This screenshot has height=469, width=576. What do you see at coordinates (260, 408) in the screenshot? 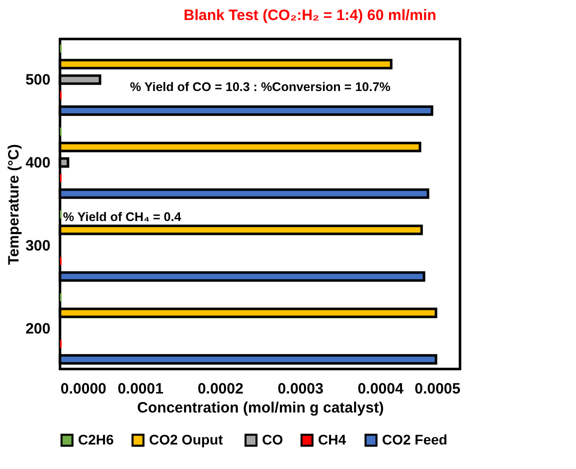
I see `x-axis-title: Concentration (mol/min g catalyst)` at bounding box center [260, 408].